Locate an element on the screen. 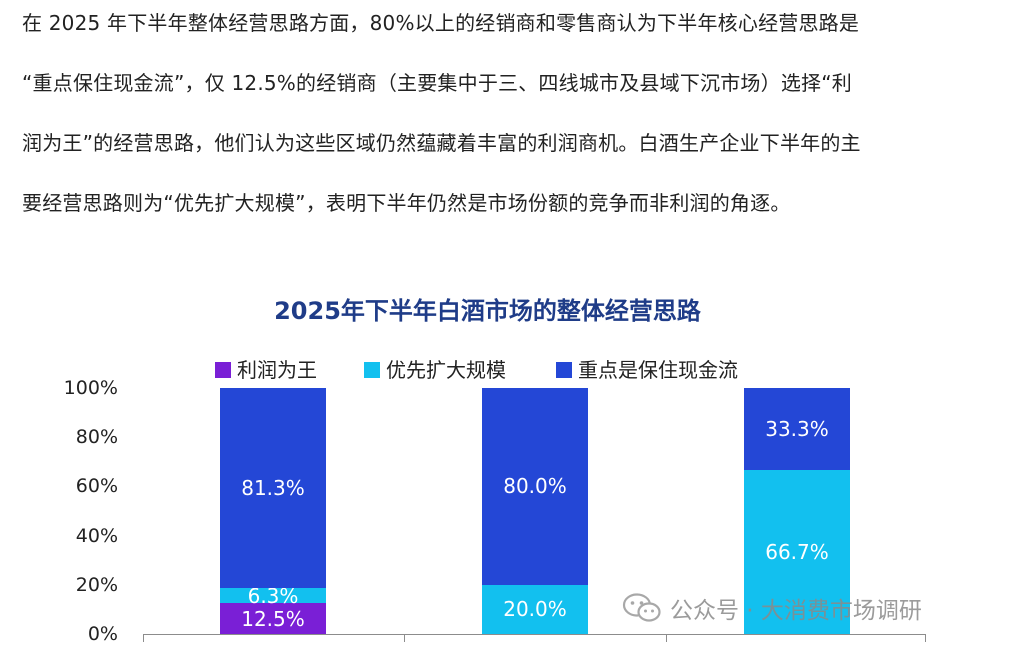 This screenshot has height=648, width=1026. watermark: 公众号 · 大消费市场调研 is located at coordinates (772, 608).